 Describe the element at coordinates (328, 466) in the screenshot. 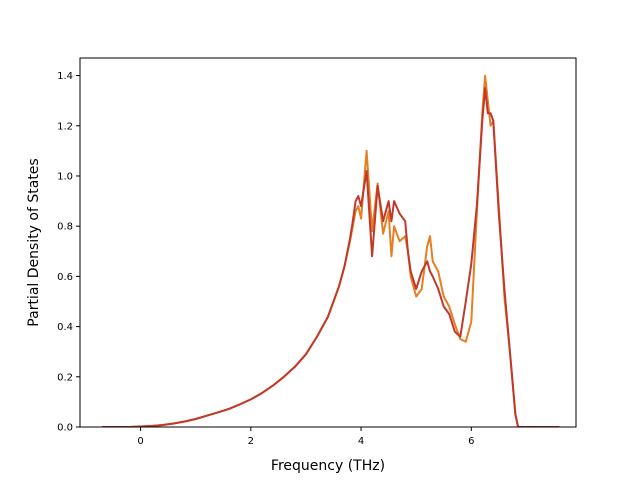

I see `x-axis-label: Frequency (THz)` at that location.